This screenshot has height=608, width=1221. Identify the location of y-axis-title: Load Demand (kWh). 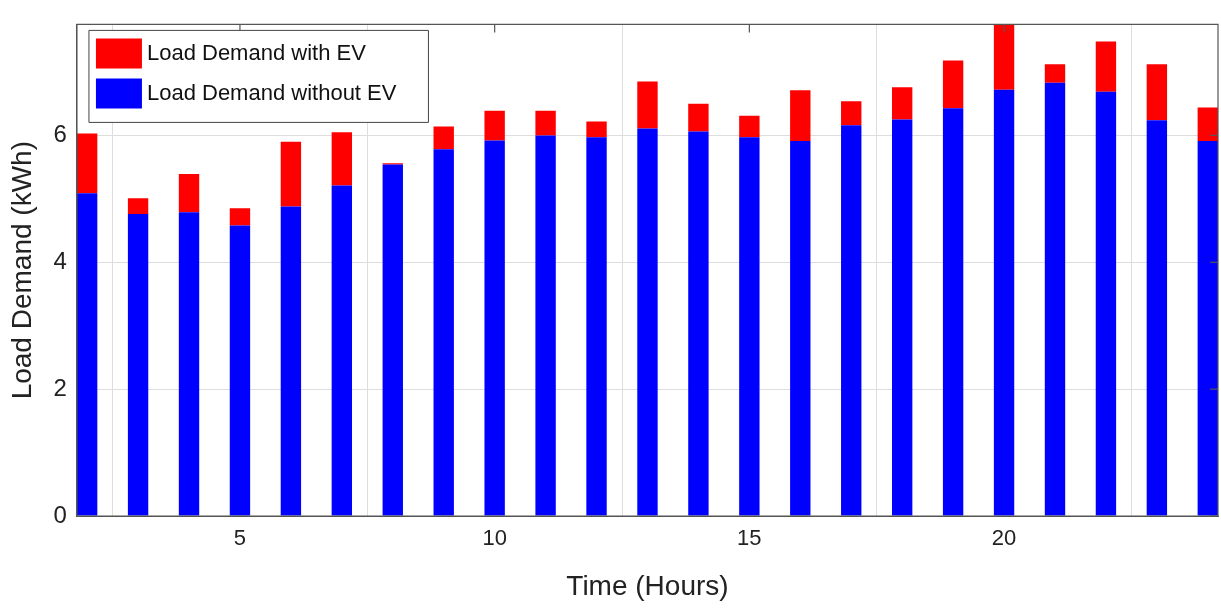
(21, 270).